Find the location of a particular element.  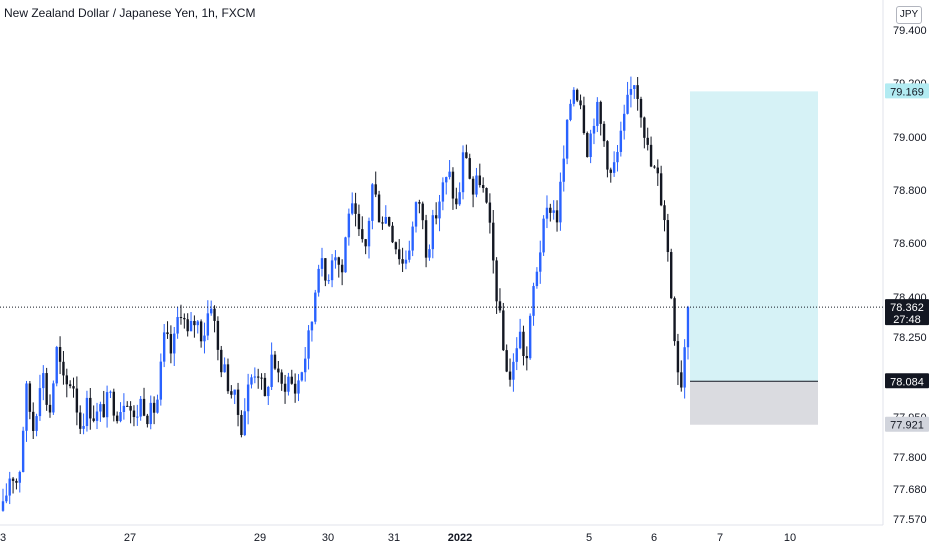

x-tick-label: 10 is located at coordinates (790, 538).